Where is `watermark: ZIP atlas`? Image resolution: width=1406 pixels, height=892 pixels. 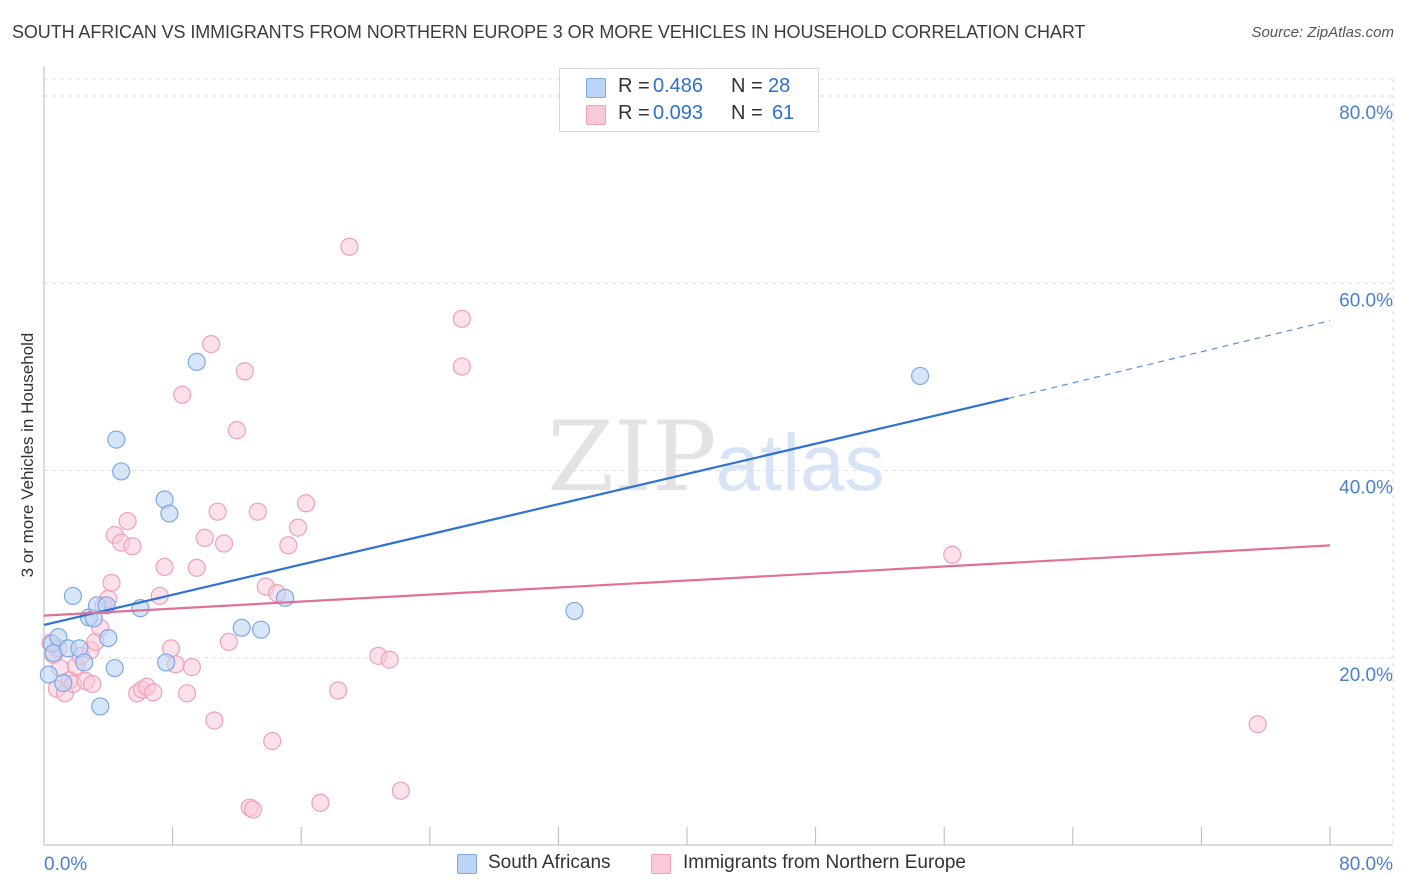 watermark: ZIP atlas is located at coordinates (715, 457).